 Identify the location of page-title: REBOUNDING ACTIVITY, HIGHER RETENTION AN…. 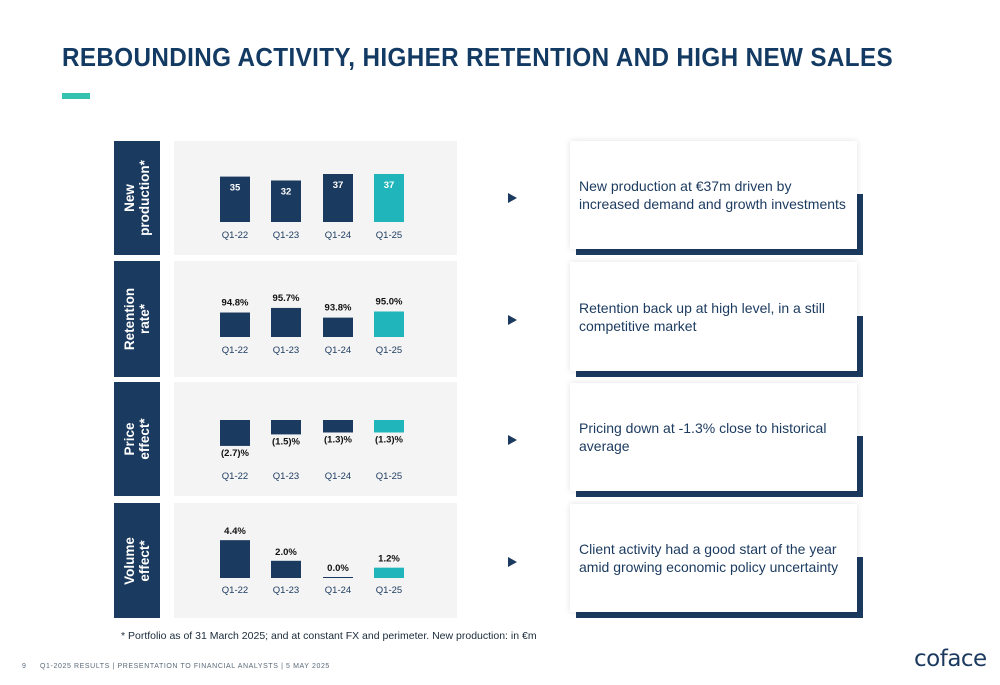
(478, 58).